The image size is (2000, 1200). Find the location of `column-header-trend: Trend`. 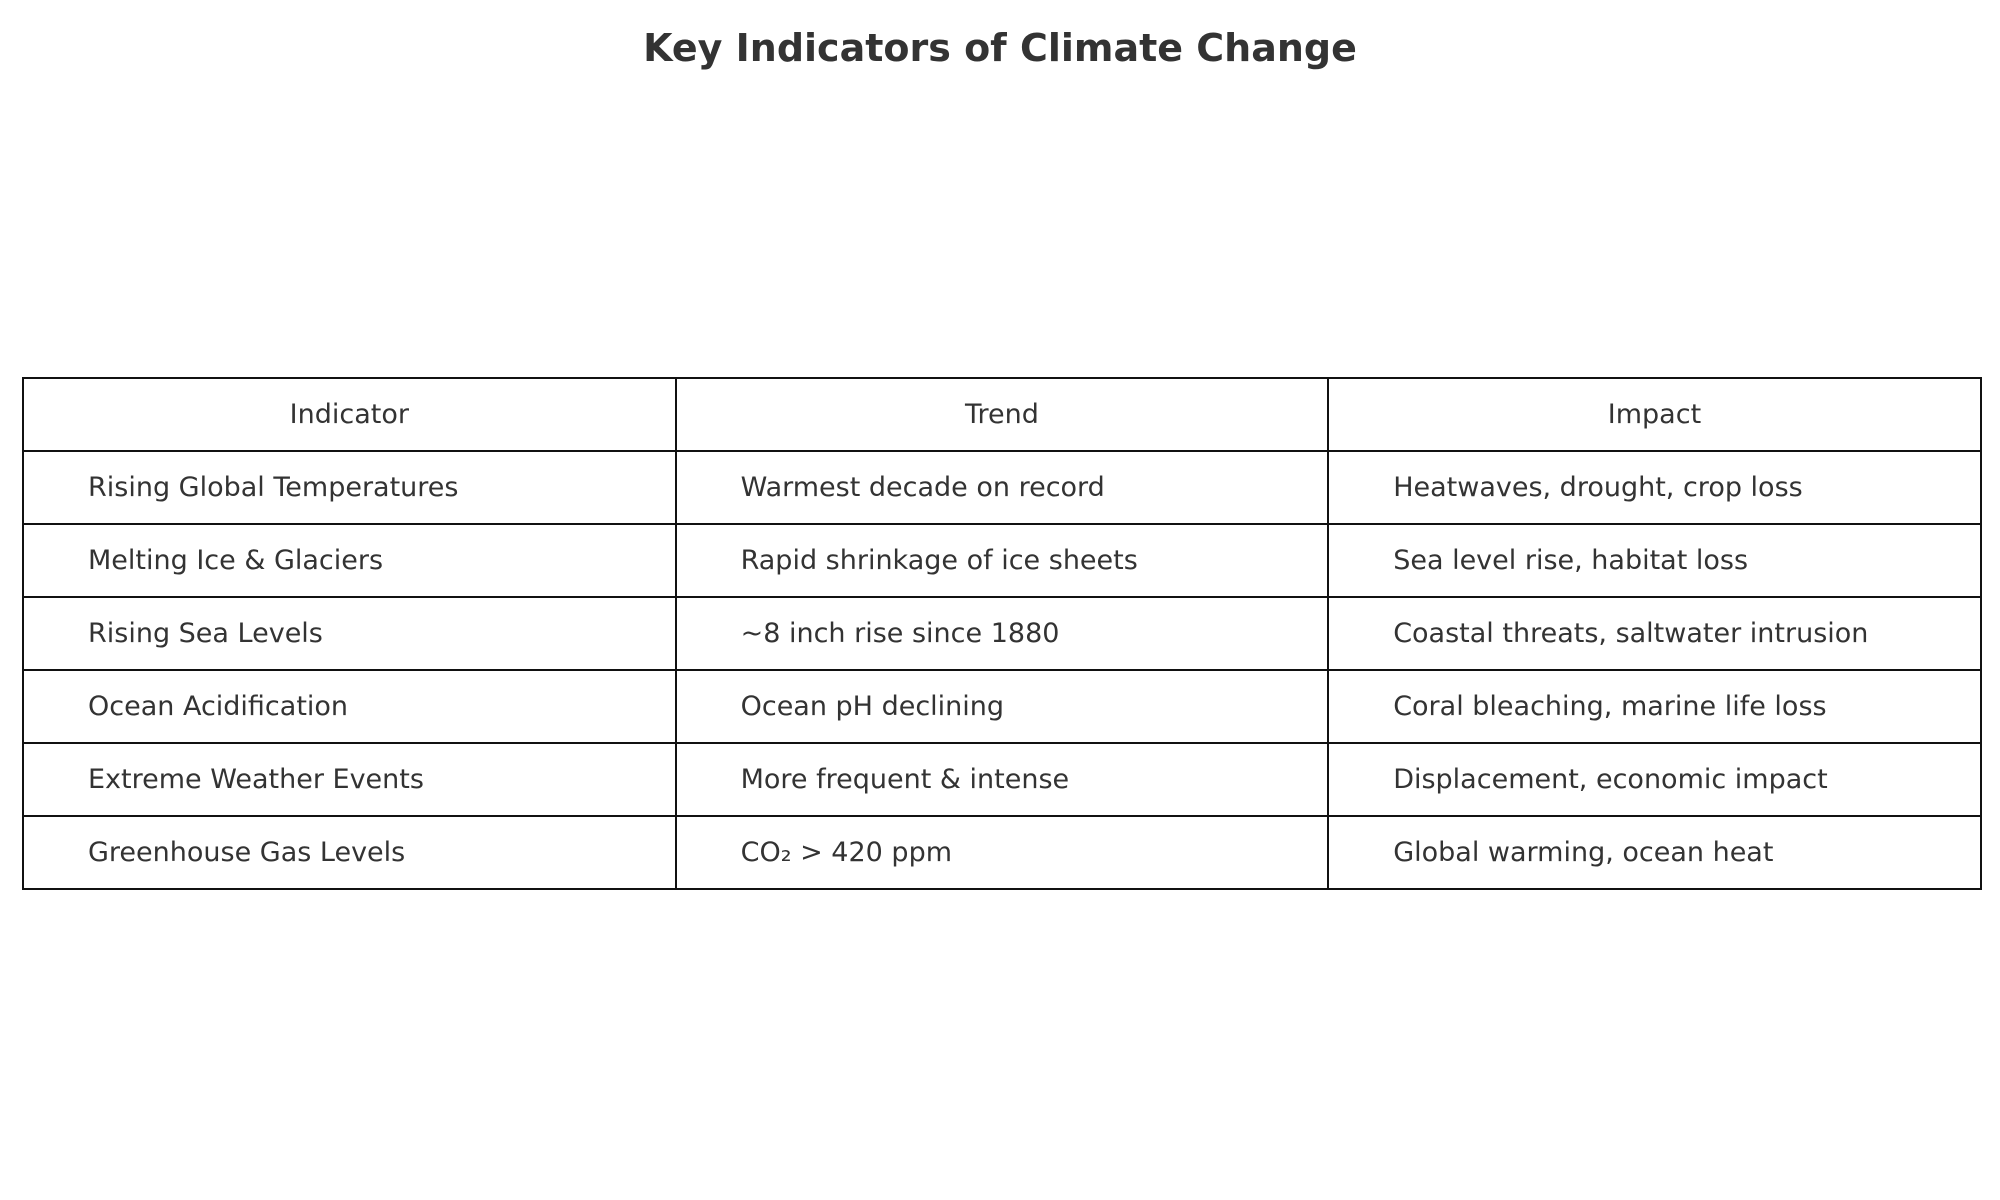

column-header-trend: Trend is located at coordinates (1002, 414).